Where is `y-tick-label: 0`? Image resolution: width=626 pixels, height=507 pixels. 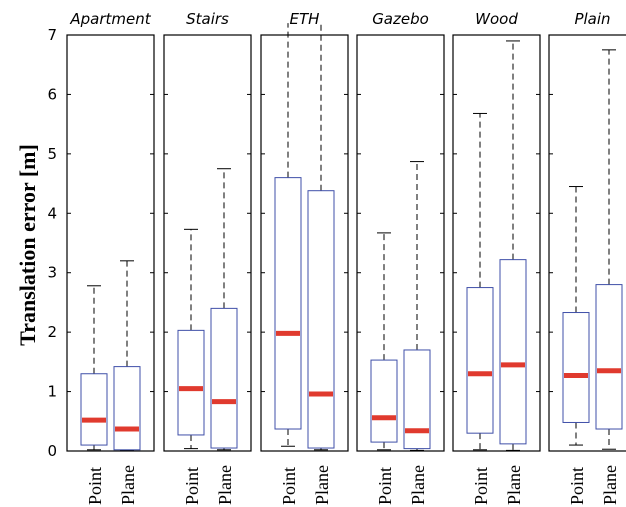
y-tick-label: 0 is located at coordinates (52, 451).